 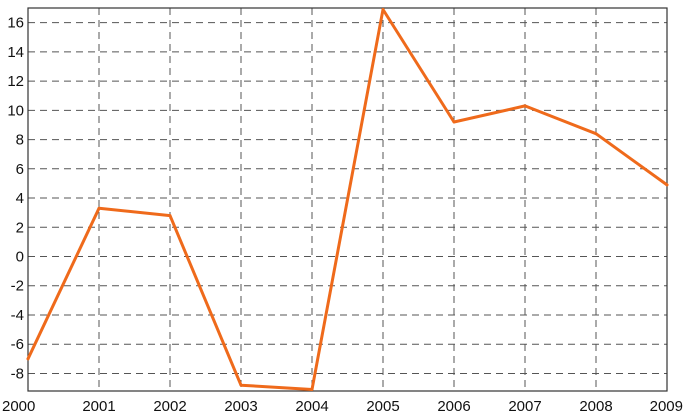 What do you see at coordinates (15, 52) in the screenshot?
I see `y-tick-label: 14` at bounding box center [15, 52].